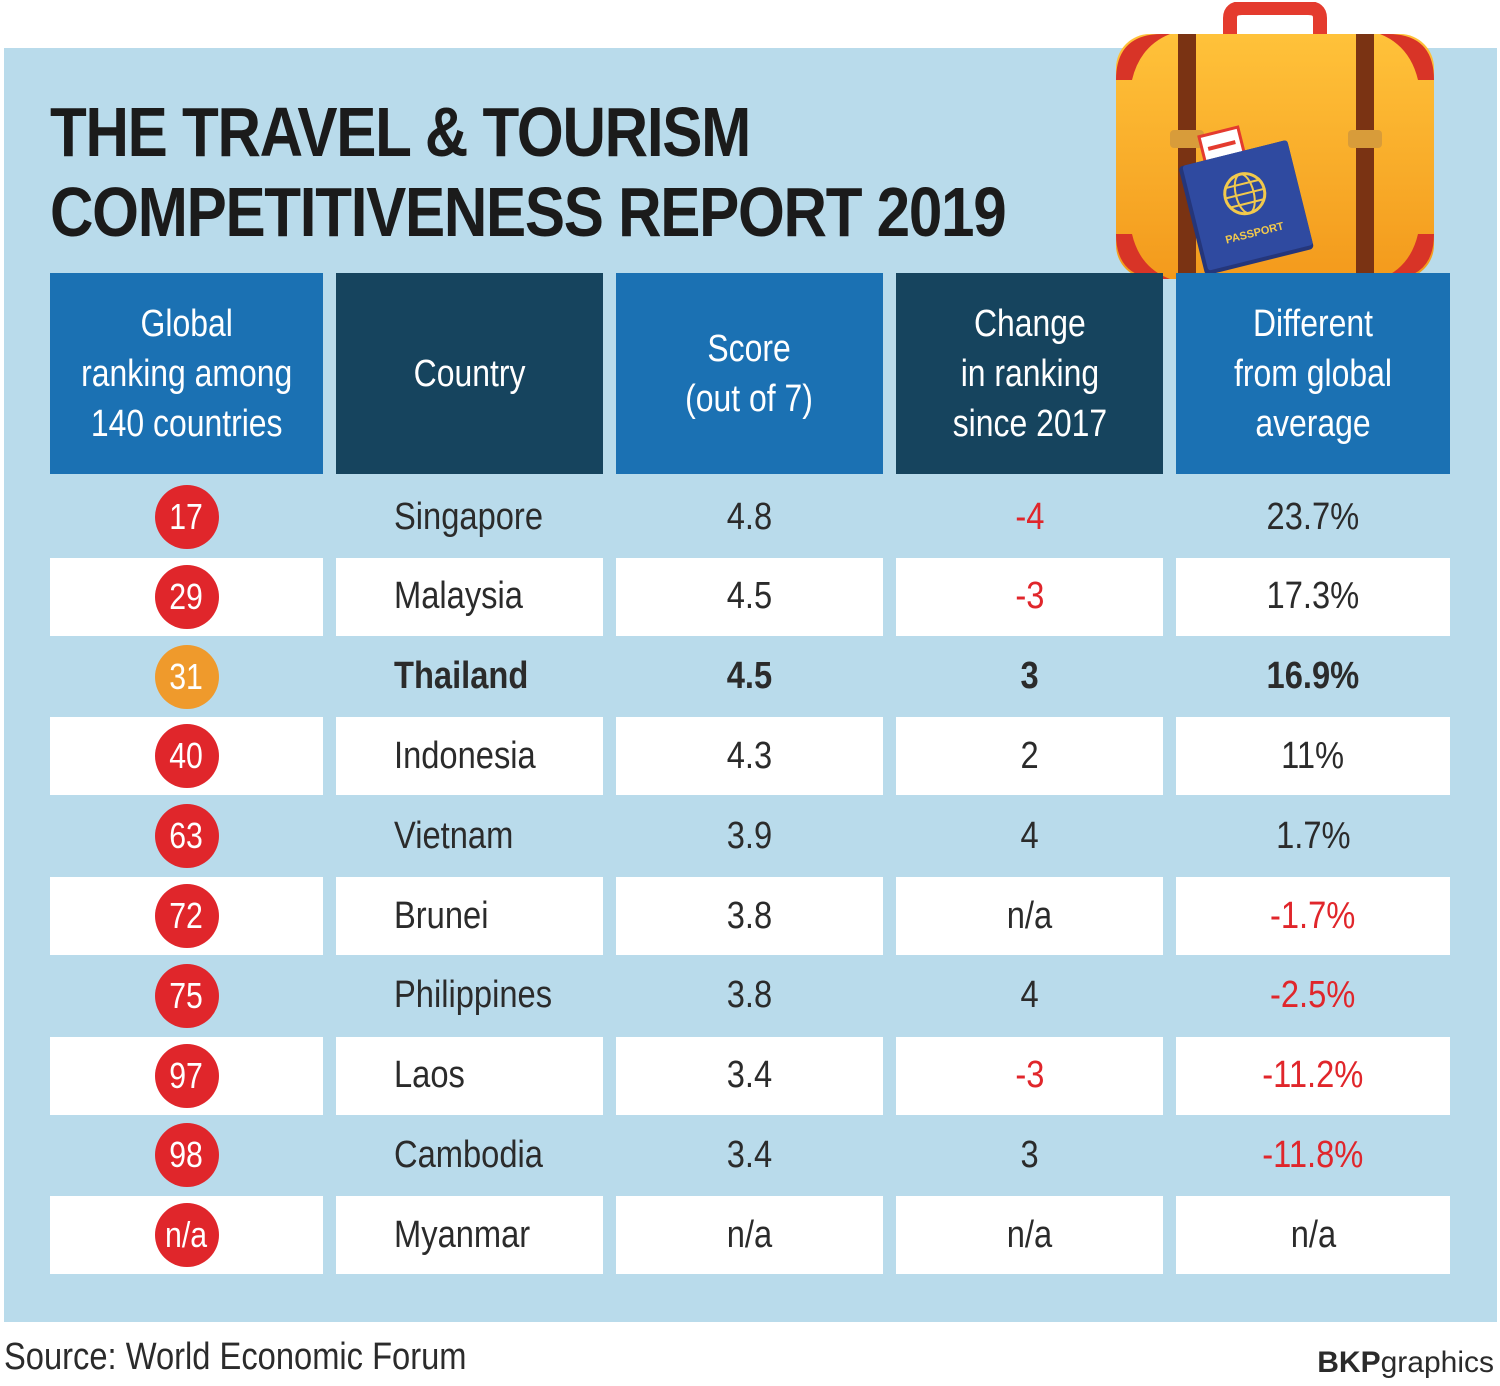 The height and width of the screenshot is (1386, 1500). I want to click on rank-badge: 98, so click(186, 1155).